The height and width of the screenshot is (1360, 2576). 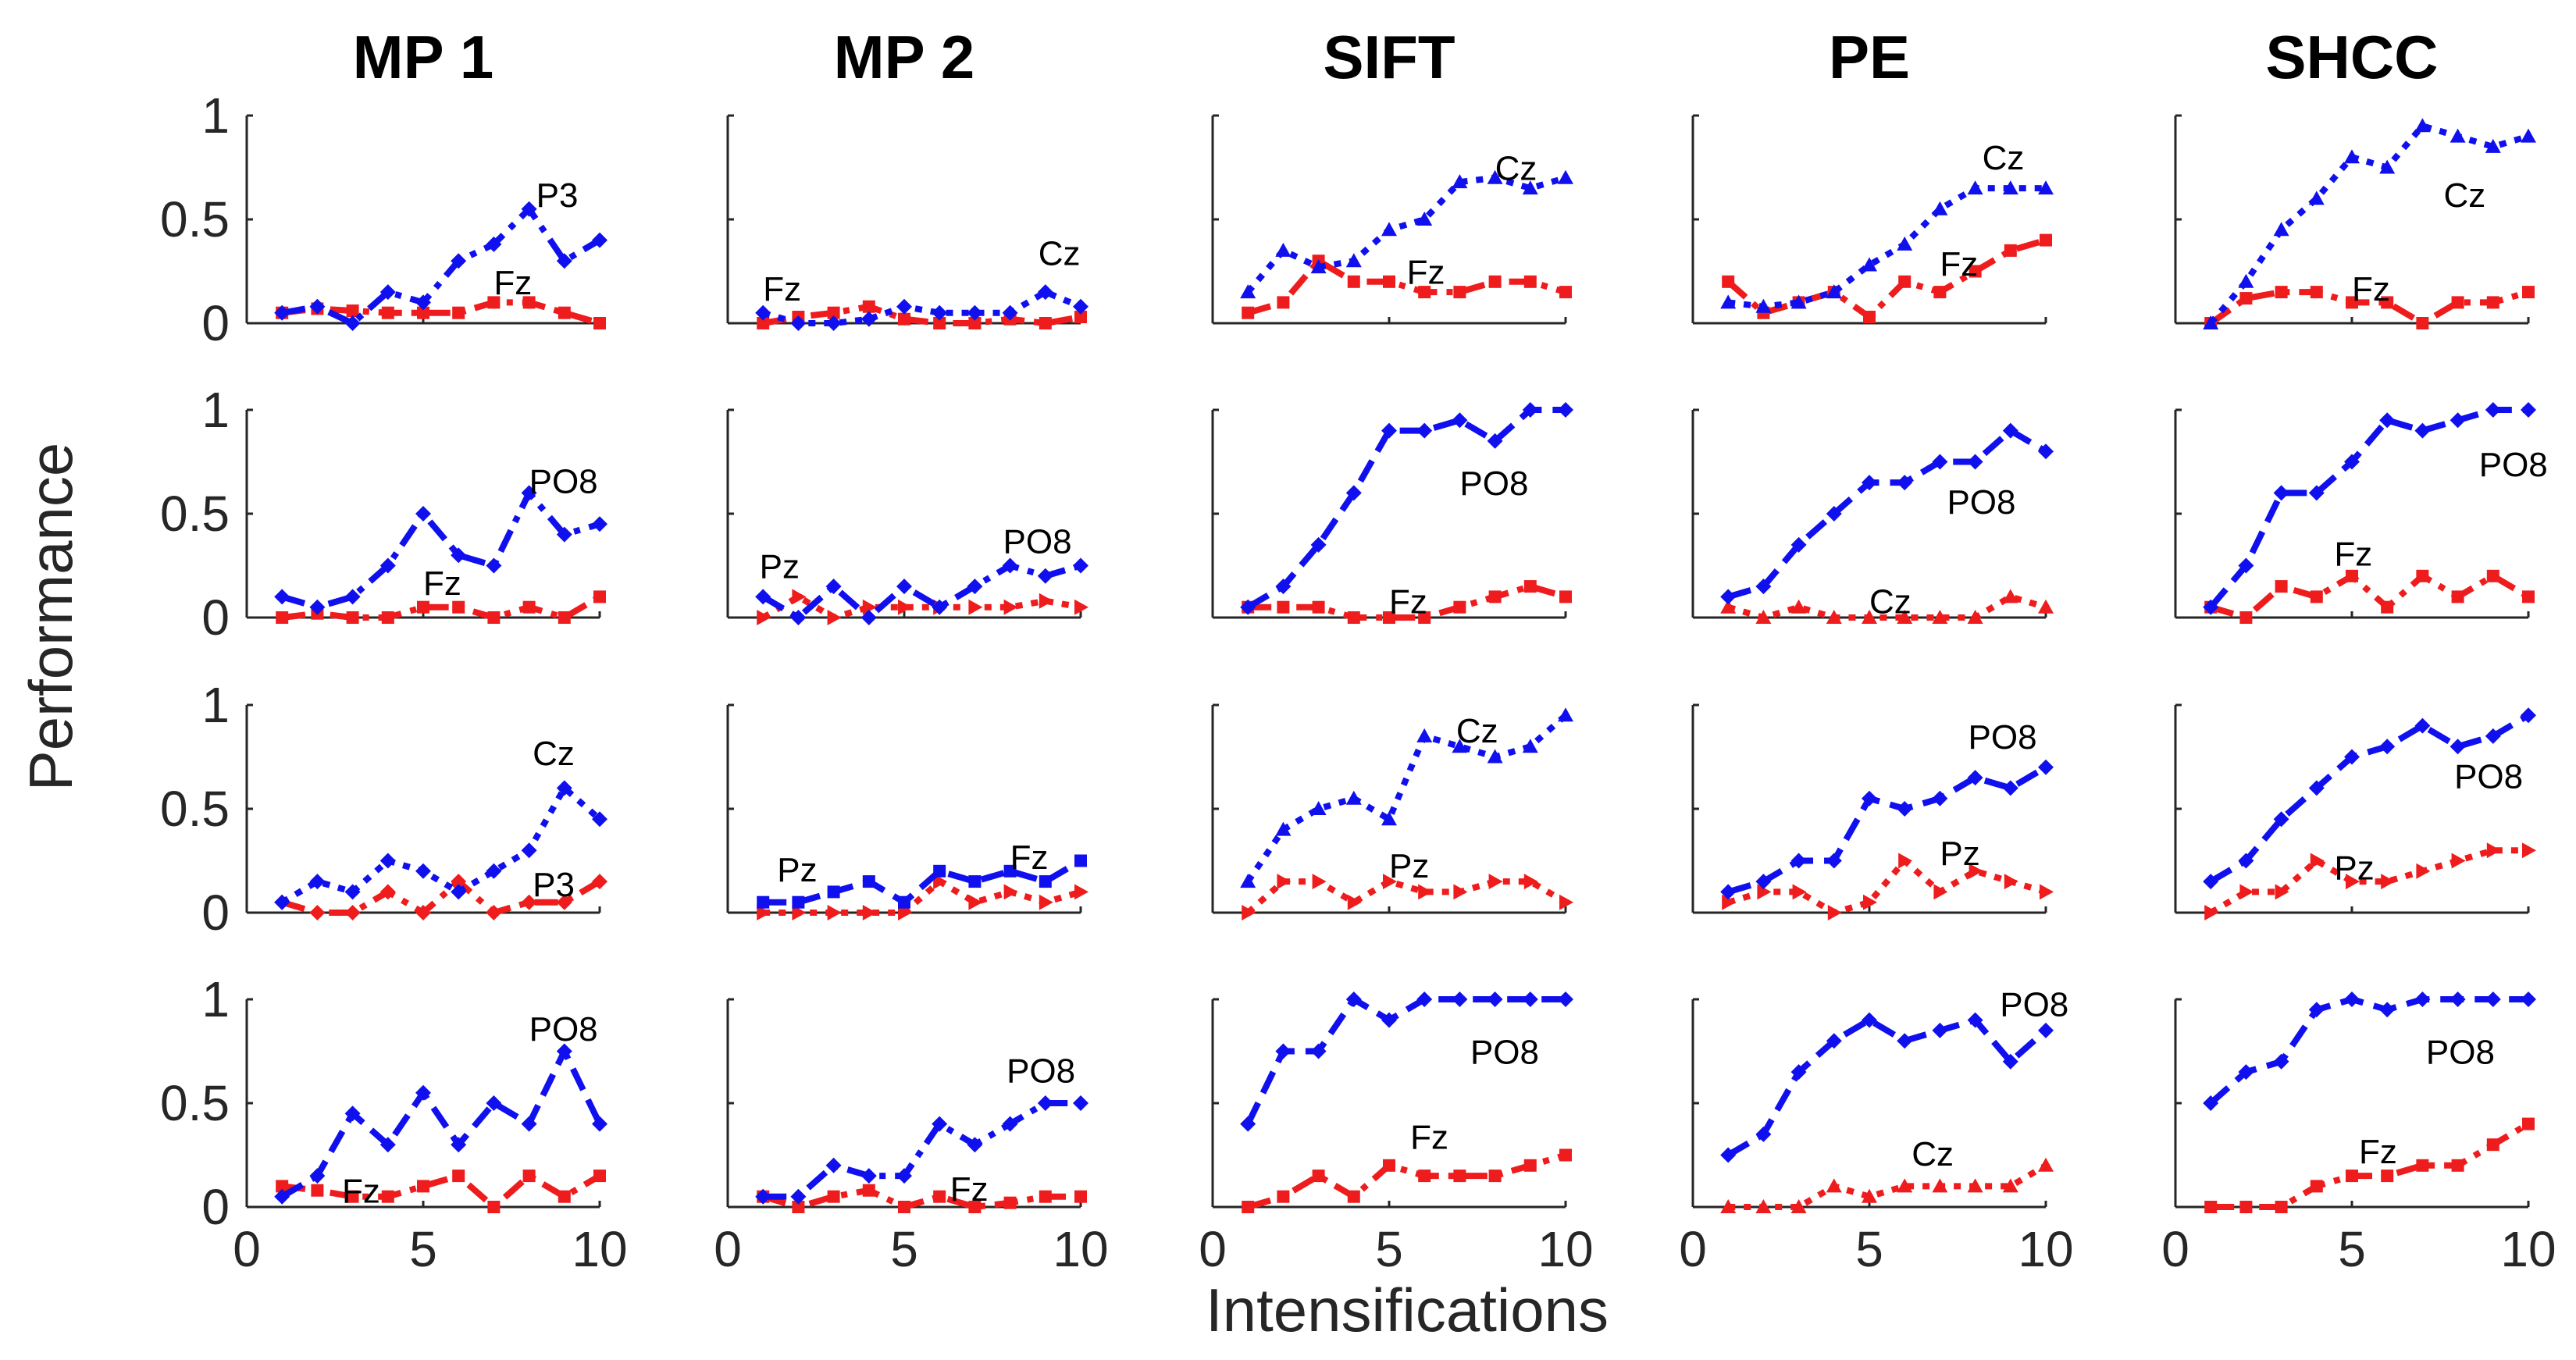 What do you see at coordinates (728, 1249) in the screenshot?
I see `x-tick-label: 0` at bounding box center [728, 1249].